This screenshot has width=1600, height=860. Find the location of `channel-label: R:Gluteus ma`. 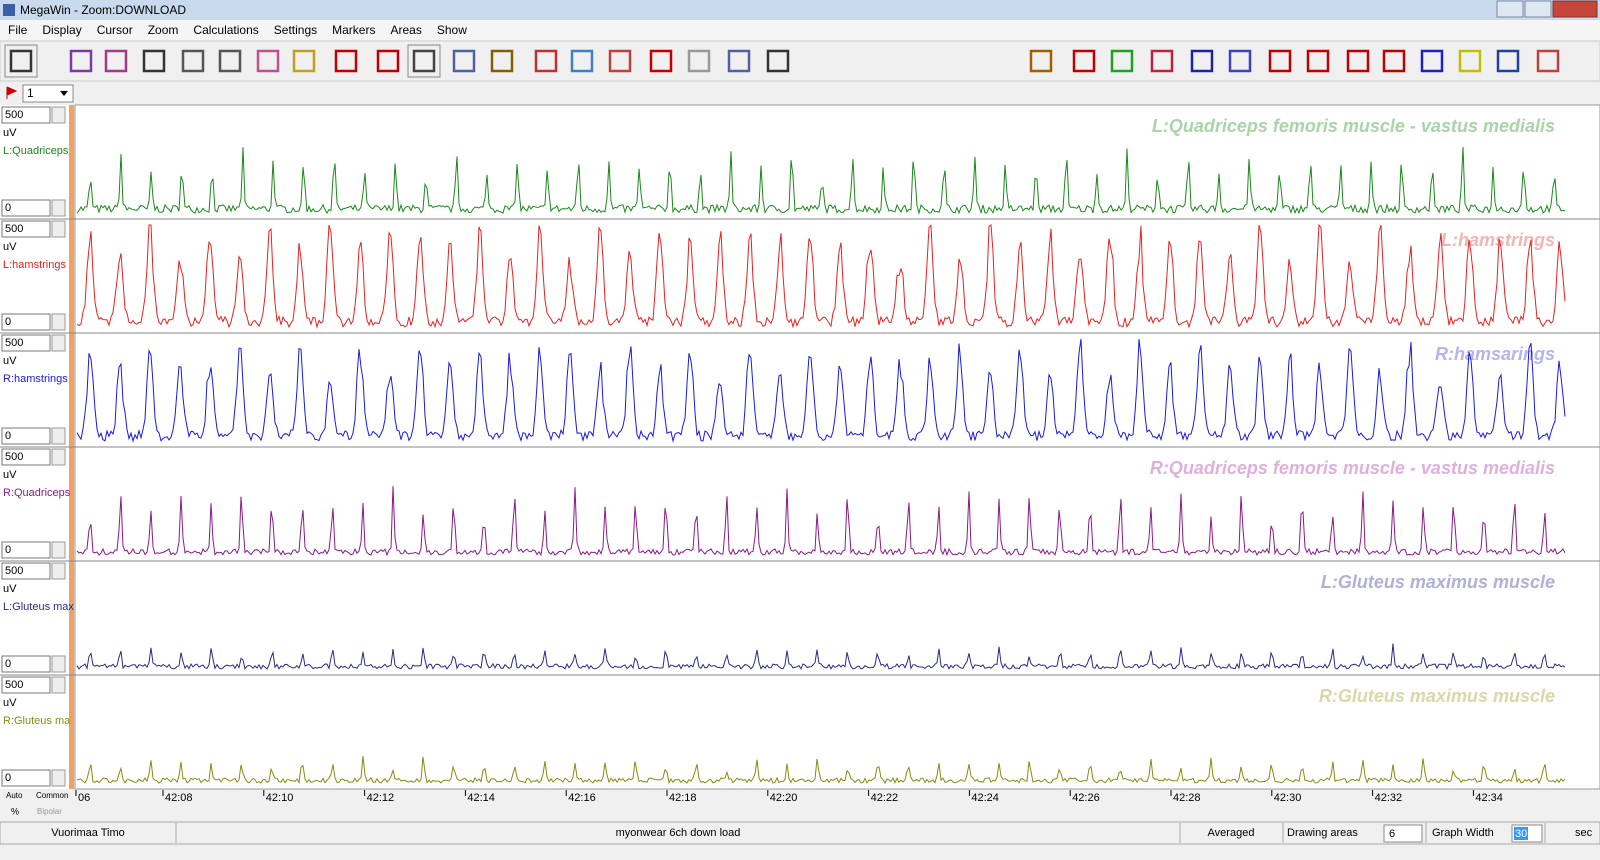

channel-label: R:Gluteus ma is located at coordinates (37, 721).